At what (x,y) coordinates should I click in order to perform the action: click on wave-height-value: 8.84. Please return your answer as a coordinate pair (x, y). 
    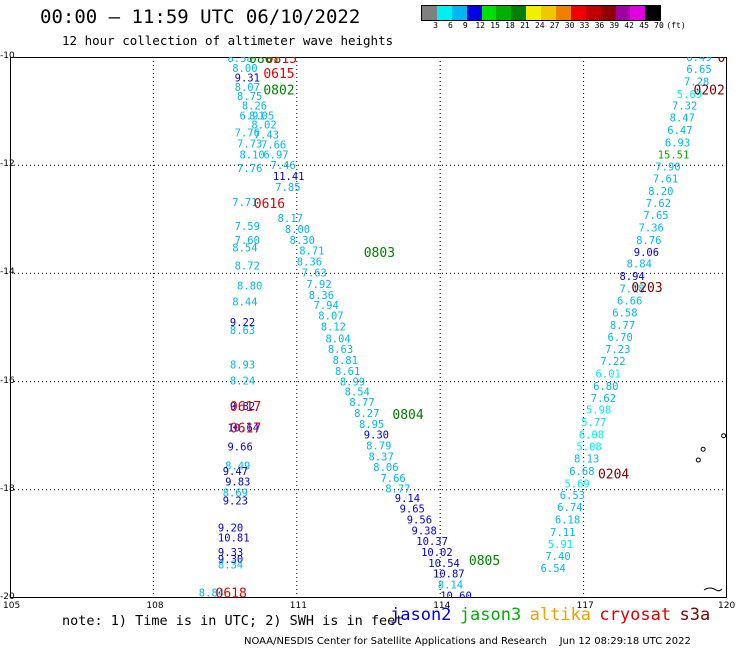
    Looking at the image, I should click on (639, 265).